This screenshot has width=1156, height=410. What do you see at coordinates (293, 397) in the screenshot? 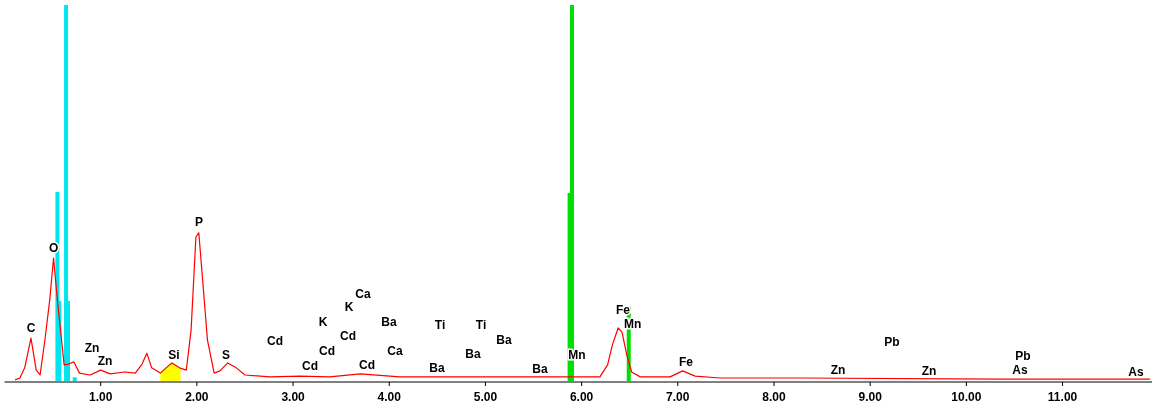
I see `x-tick-label: 3.00` at bounding box center [293, 397].